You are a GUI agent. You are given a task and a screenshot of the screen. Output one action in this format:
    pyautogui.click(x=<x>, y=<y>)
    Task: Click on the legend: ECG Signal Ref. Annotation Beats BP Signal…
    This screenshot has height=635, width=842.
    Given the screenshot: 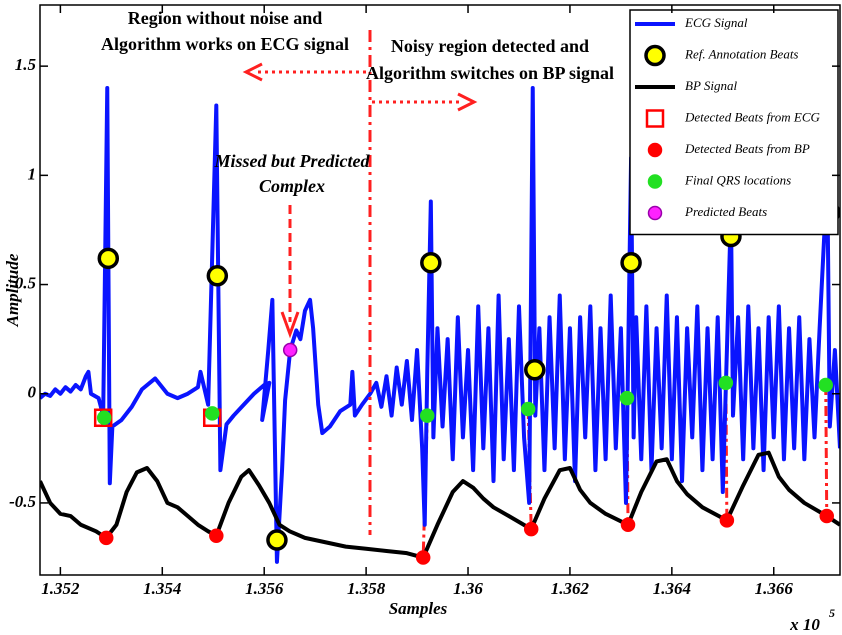 What is the action you would take?
    pyautogui.click(x=734, y=122)
    